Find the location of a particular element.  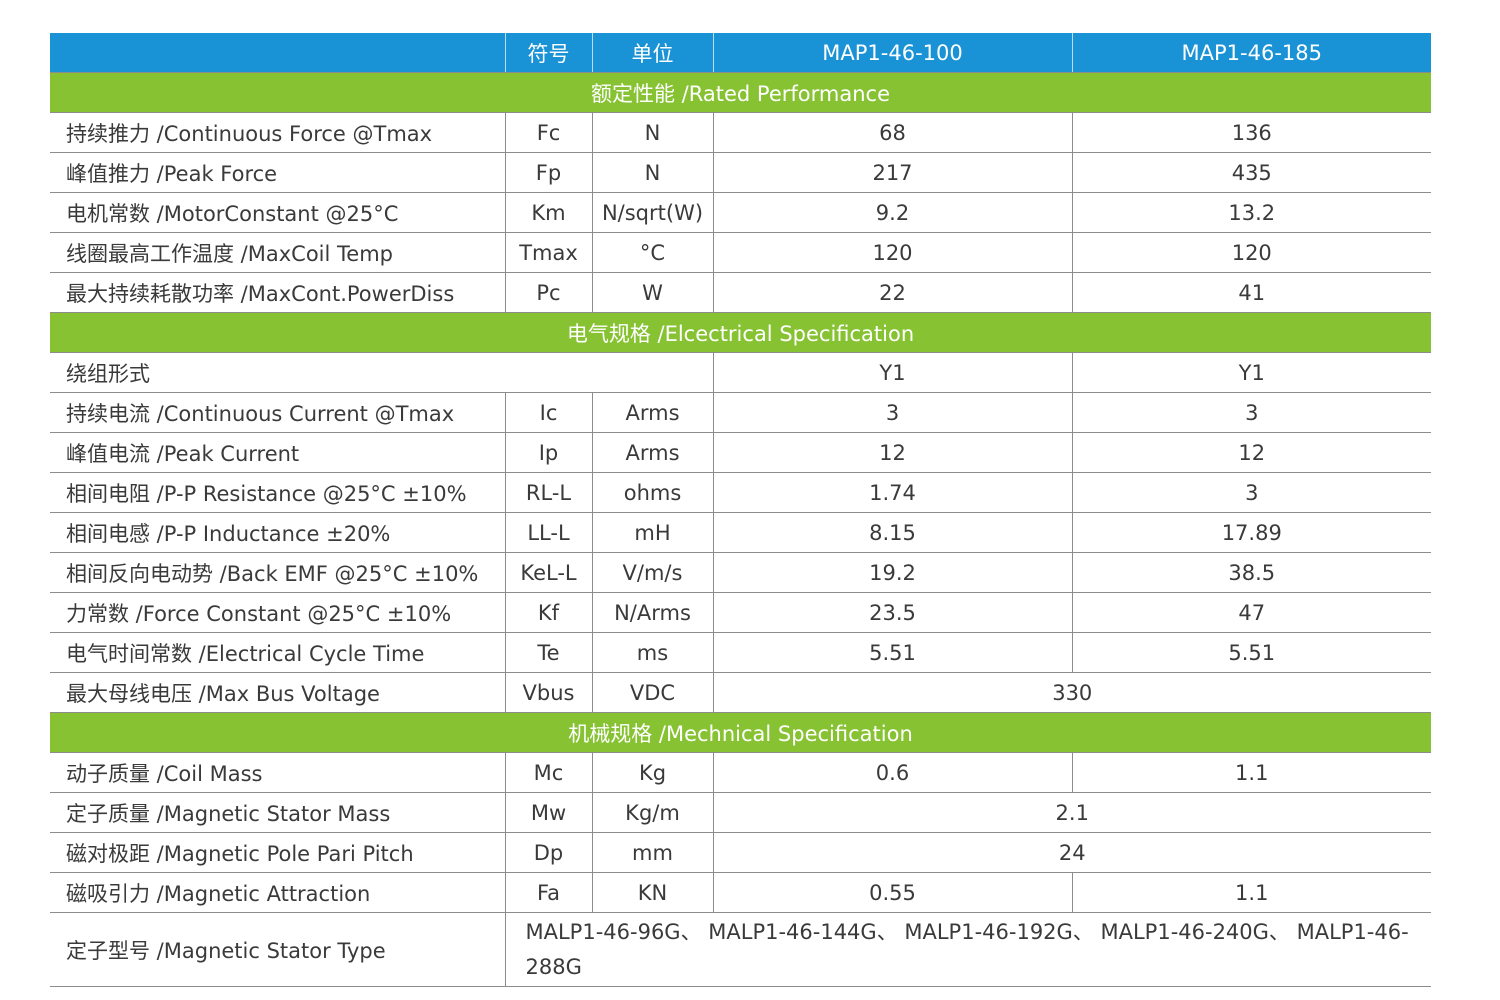

param-name: 绕组形式 is located at coordinates (382, 372).